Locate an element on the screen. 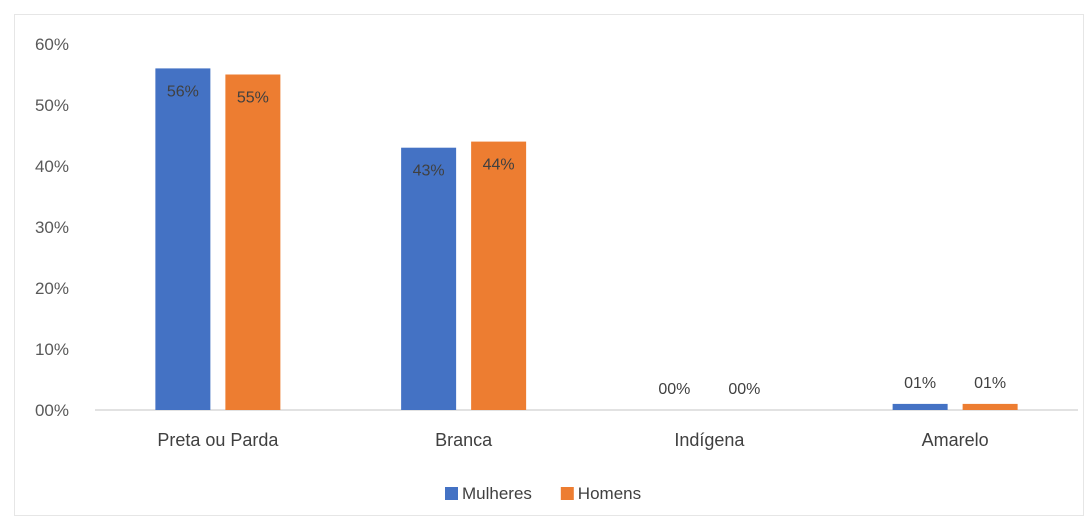 This screenshot has width=1092, height=523. y-tick-label: 40% is located at coordinates (52, 166).